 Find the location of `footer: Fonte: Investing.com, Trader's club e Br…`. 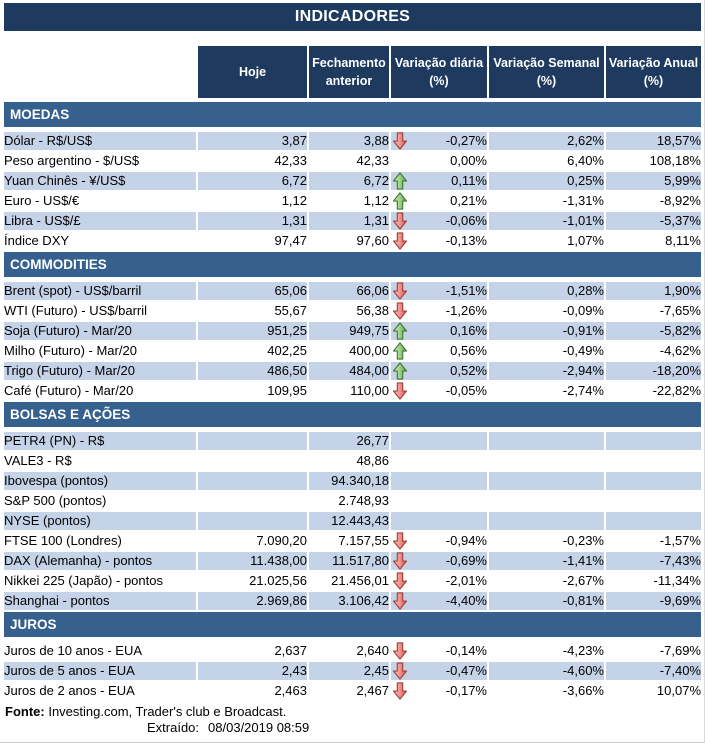

footer: Fonte: Investing.com, Trader's club e Br… is located at coordinates (352, 720).